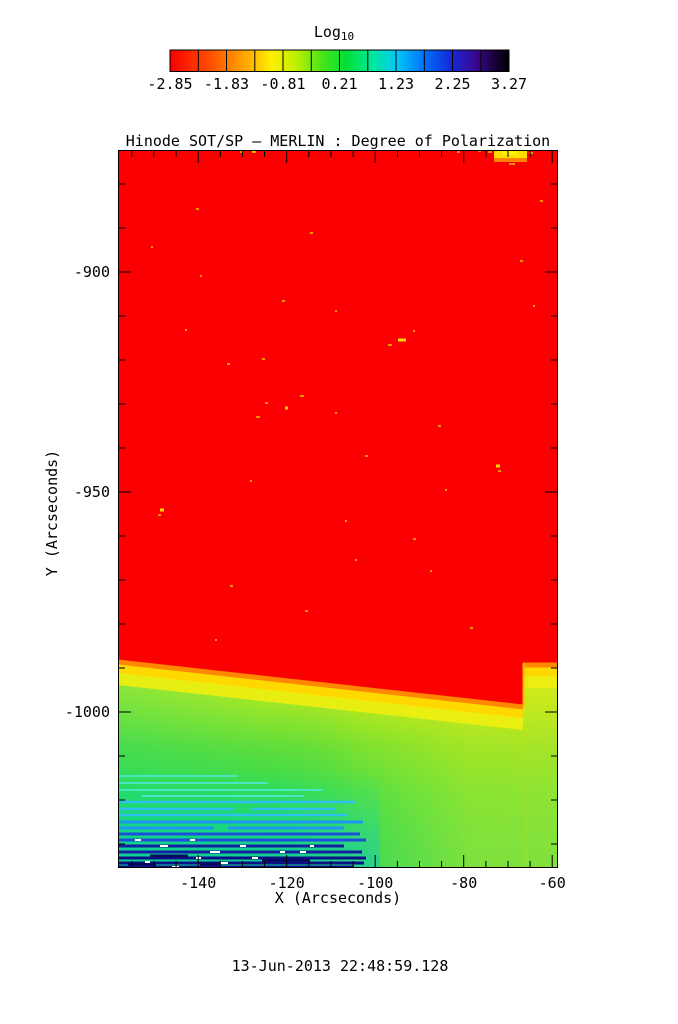  I want to click on noise-streaks, so click(242, 821).